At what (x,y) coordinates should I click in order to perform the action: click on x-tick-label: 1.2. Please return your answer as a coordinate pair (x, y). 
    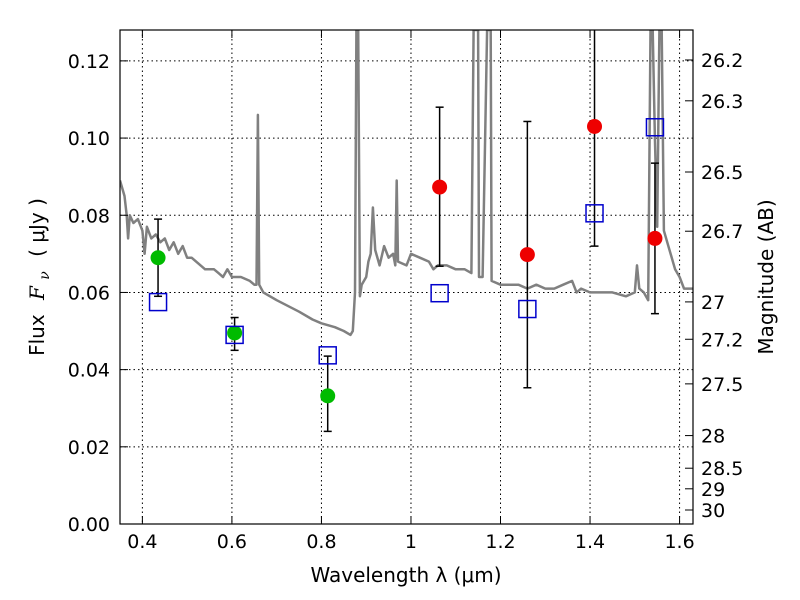
    Looking at the image, I should click on (500, 542).